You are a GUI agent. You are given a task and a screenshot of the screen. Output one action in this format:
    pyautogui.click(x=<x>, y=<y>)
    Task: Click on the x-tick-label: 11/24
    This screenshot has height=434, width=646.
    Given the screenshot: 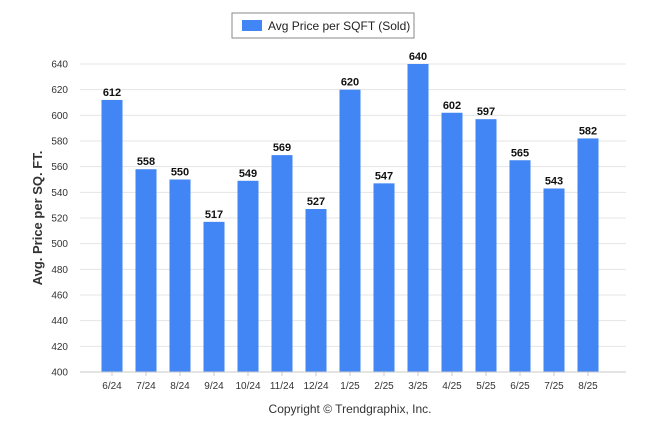 What is the action you would take?
    pyautogui.click(x=282, y=386)
    